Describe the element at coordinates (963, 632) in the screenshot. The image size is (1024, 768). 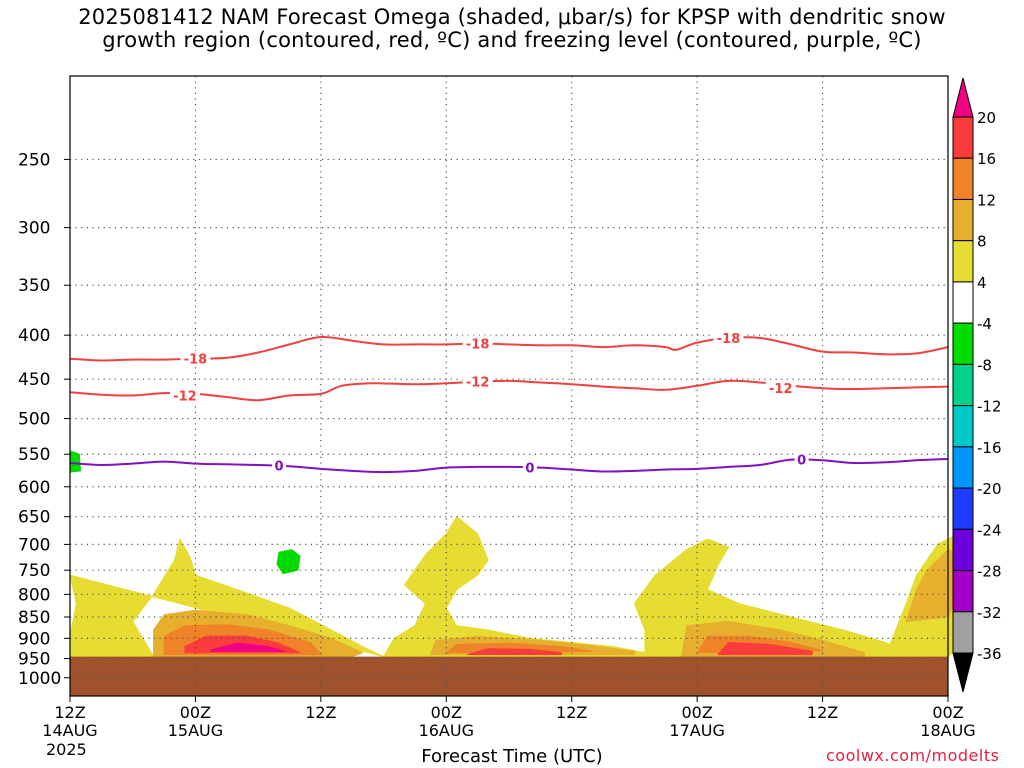
I see `colorbar-bin--36--32` at that location.